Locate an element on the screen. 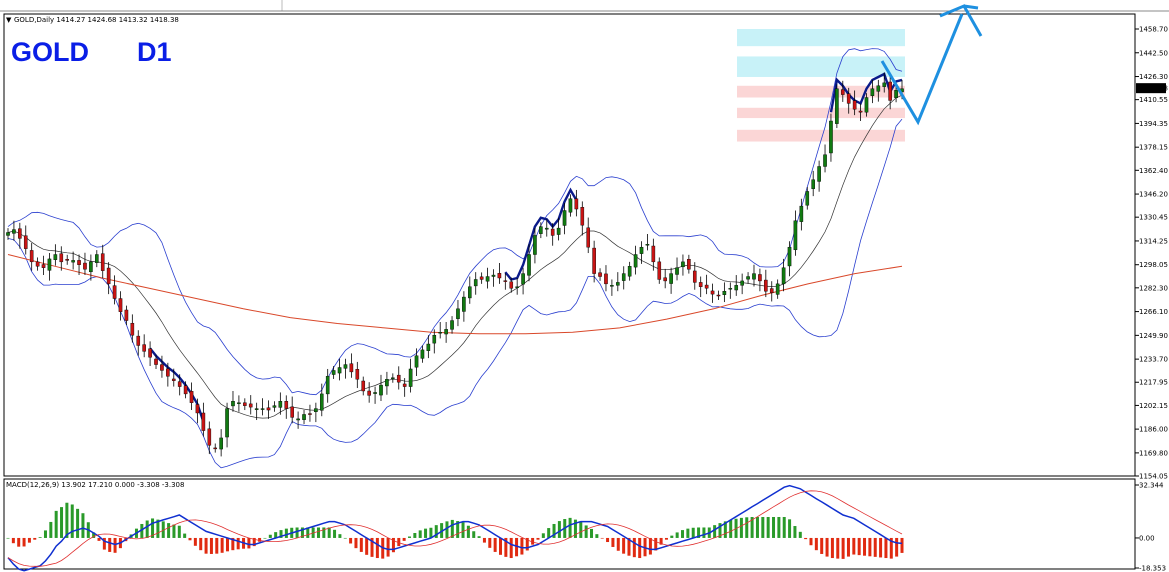 This screenshot has width=1169, height=572. top-strip is located at coordinates (584, 5).